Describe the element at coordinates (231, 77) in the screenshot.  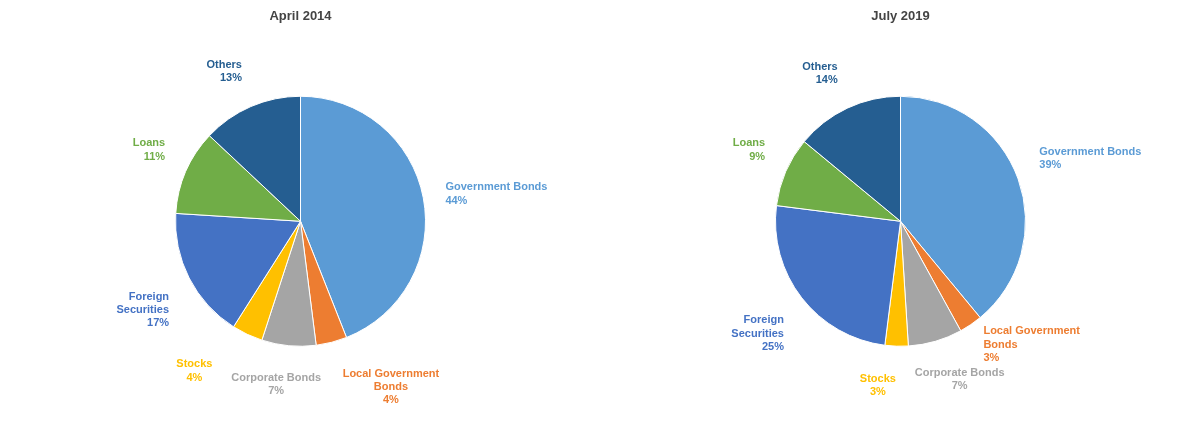
I see `data-label: 13%` at that location.